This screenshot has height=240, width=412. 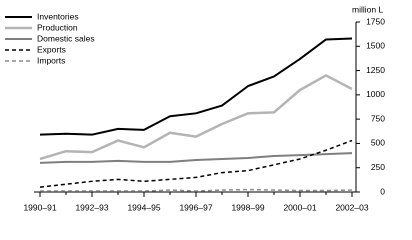 I want to click on y-tick-label: 750, so click(x=378, y=118).